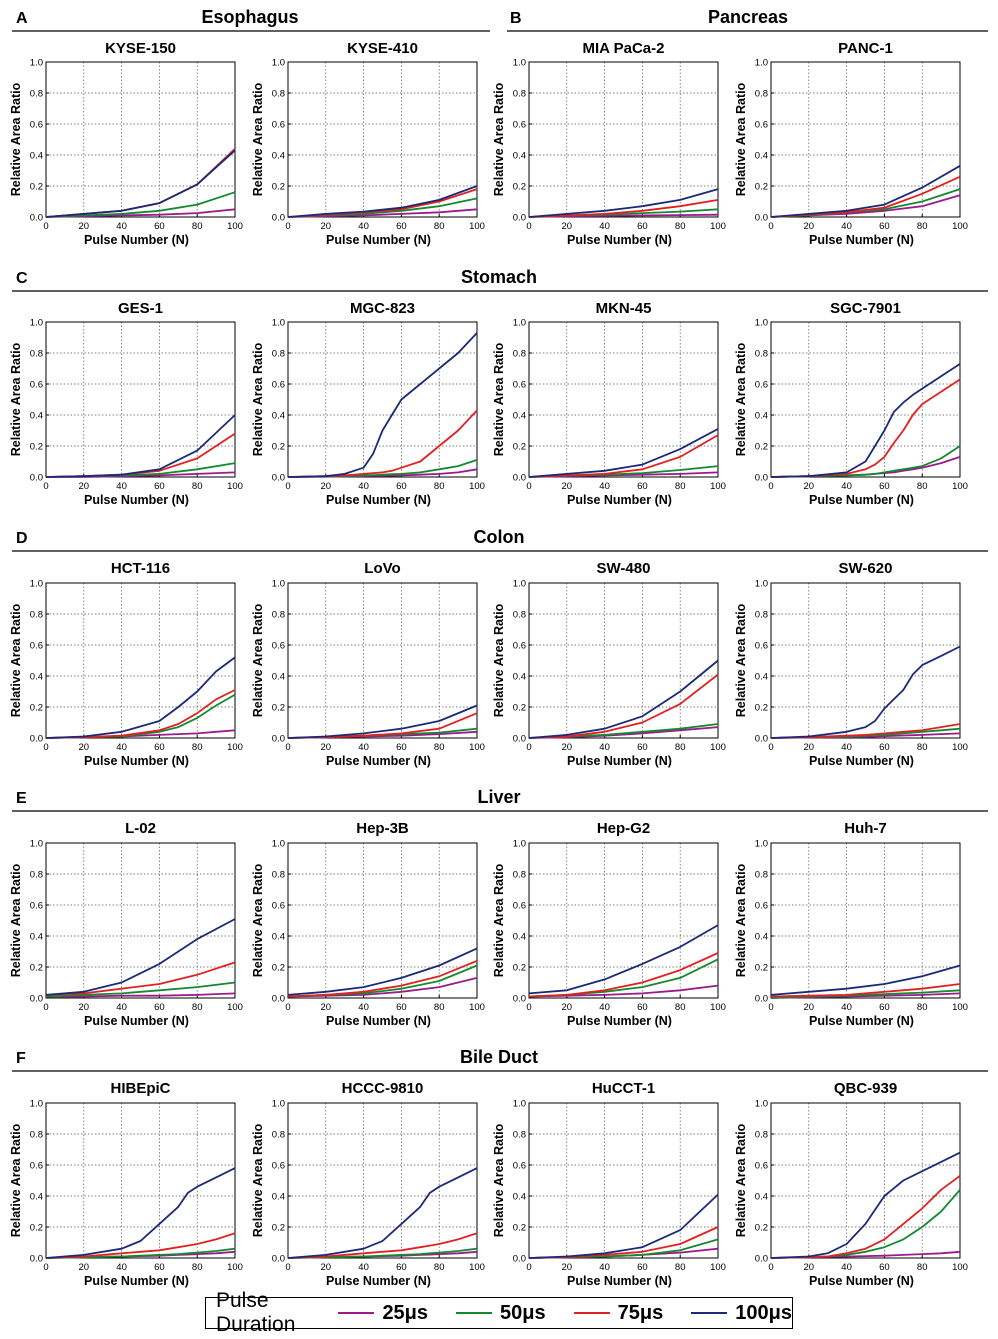  Describe the element at coordinates (36, 354) in the screenshot. I see `y-tick-label-ges-1: 0.8` at that location.